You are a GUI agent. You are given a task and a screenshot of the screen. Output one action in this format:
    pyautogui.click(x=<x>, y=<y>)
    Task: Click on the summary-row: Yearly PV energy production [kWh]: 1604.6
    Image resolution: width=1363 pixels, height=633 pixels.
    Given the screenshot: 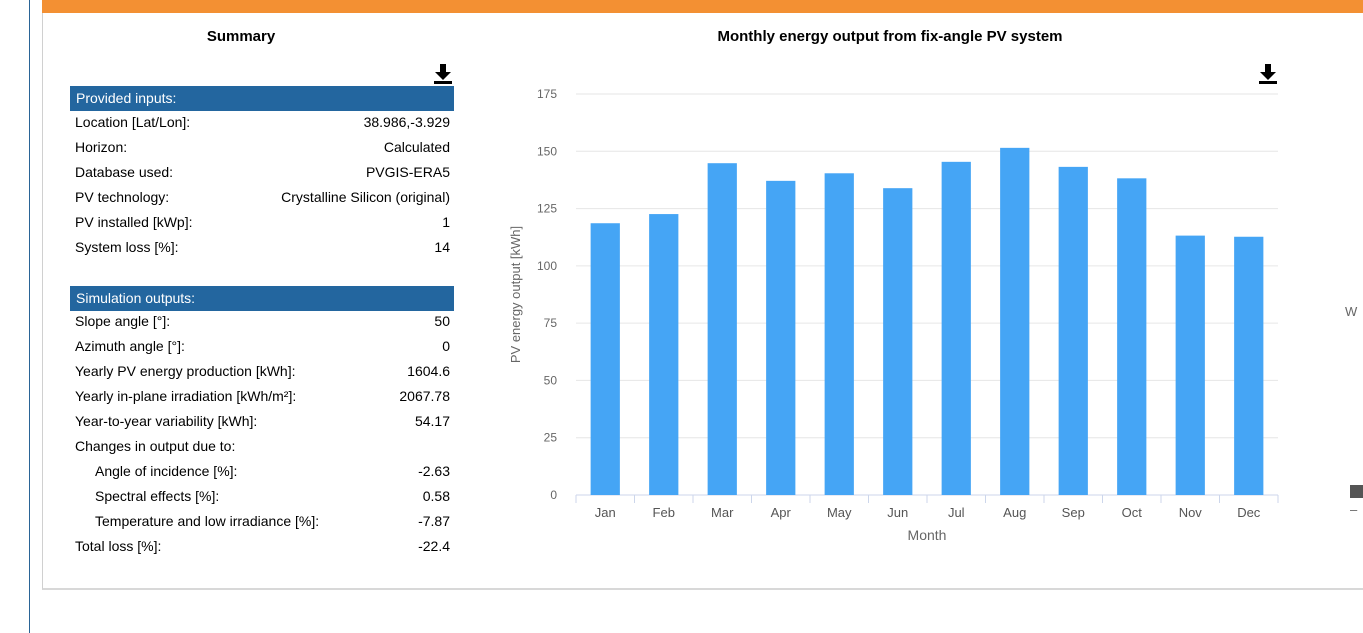 What is the action you would take?
    pyautogui.click(x=262, y=371)
    